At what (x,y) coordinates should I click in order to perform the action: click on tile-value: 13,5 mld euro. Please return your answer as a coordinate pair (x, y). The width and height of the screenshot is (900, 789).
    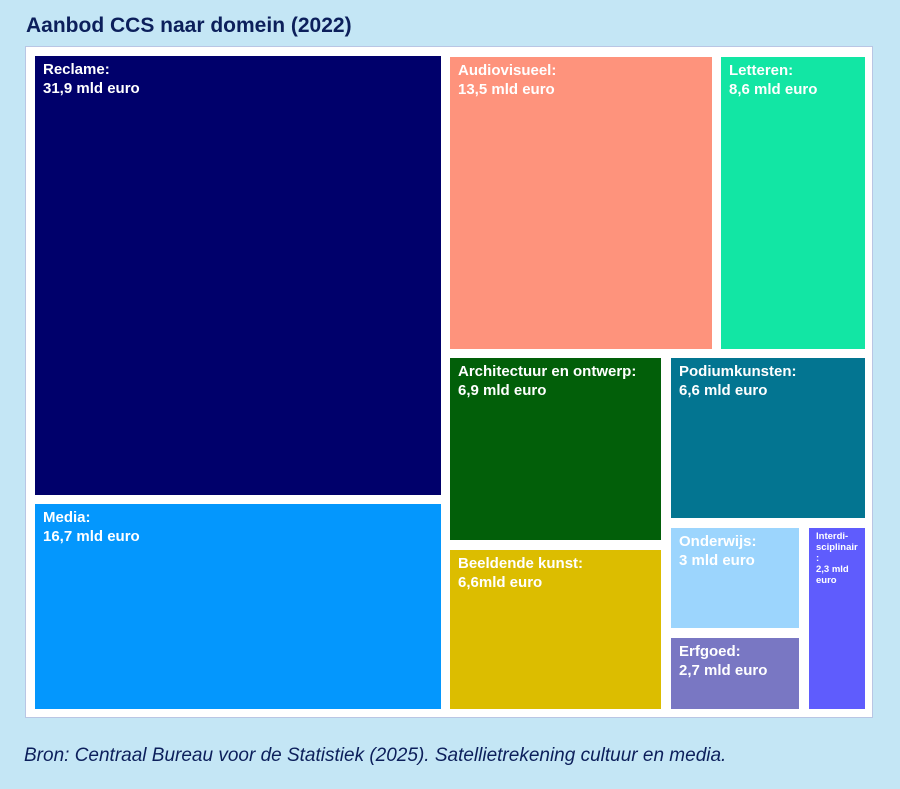
    Looking at the image, I should click on (506, 89).